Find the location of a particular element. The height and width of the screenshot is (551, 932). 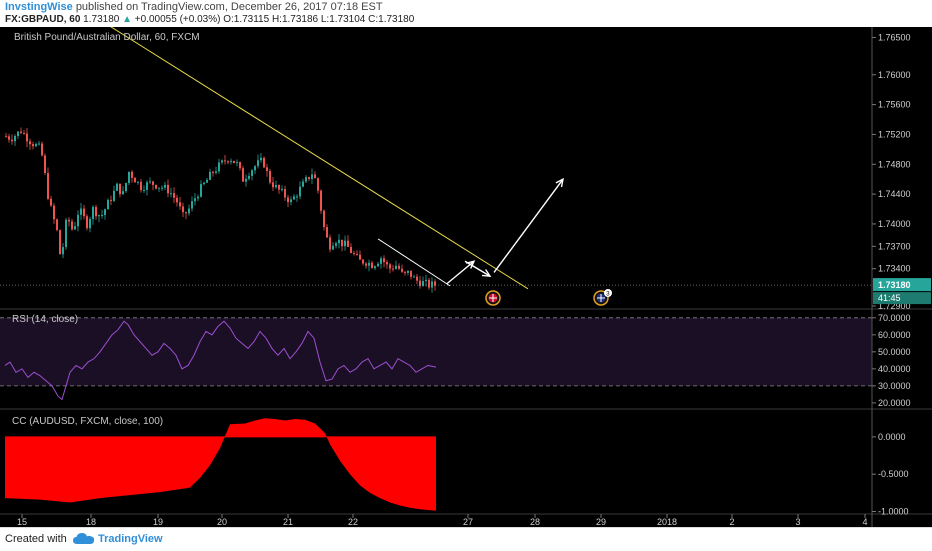

cc-area is located at coordinates (220, 464).